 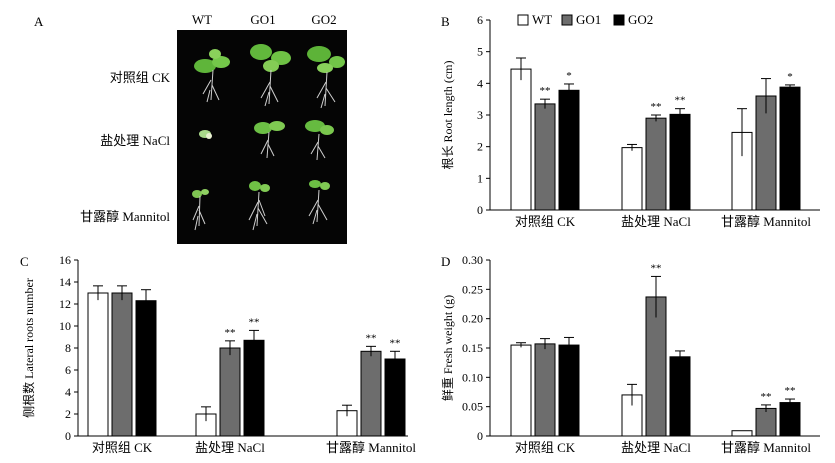 I want to click on chart-b-legend-label-go1: GO1, so click(x=588, y=19).